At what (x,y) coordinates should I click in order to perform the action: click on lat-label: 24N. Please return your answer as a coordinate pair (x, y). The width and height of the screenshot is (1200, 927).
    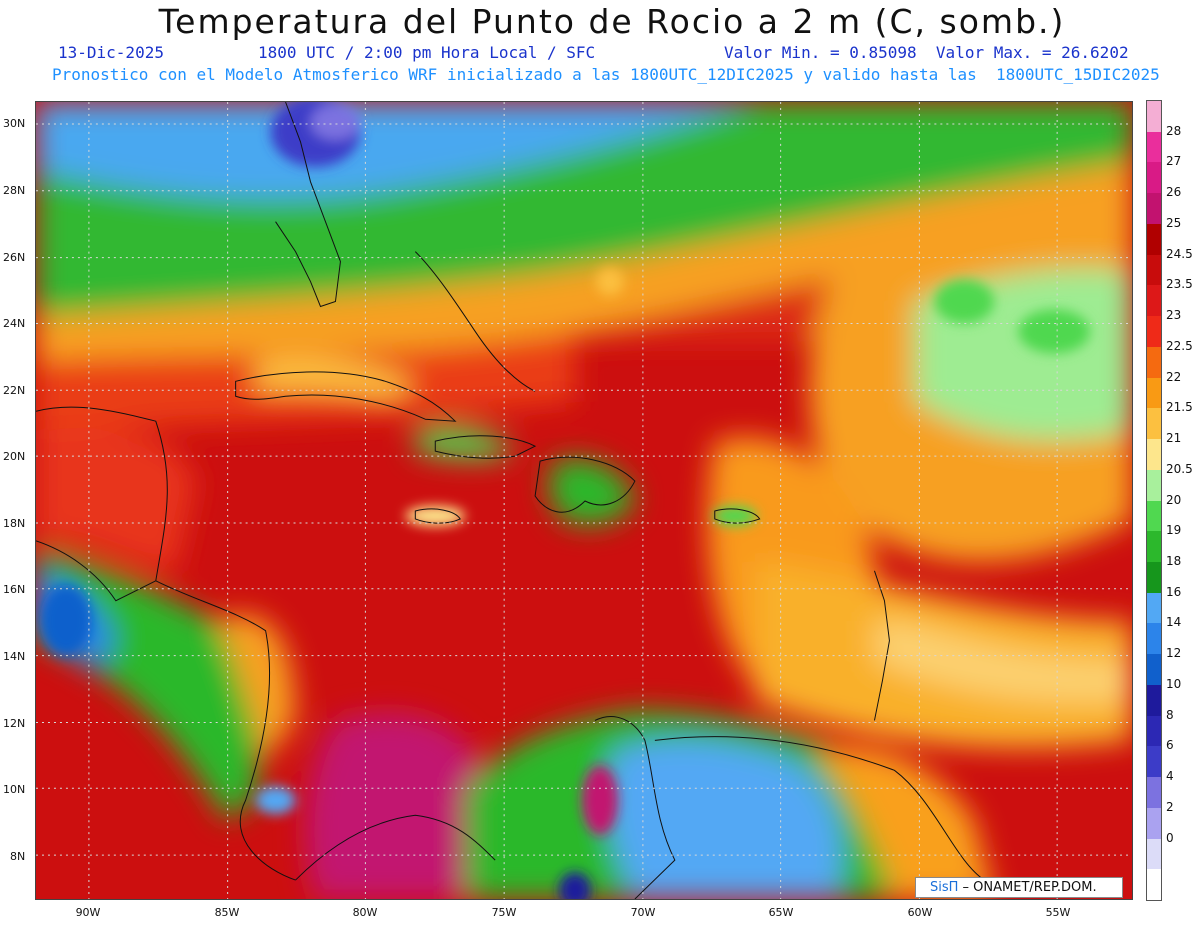
    Looking at the image, I should click on (14, 323).